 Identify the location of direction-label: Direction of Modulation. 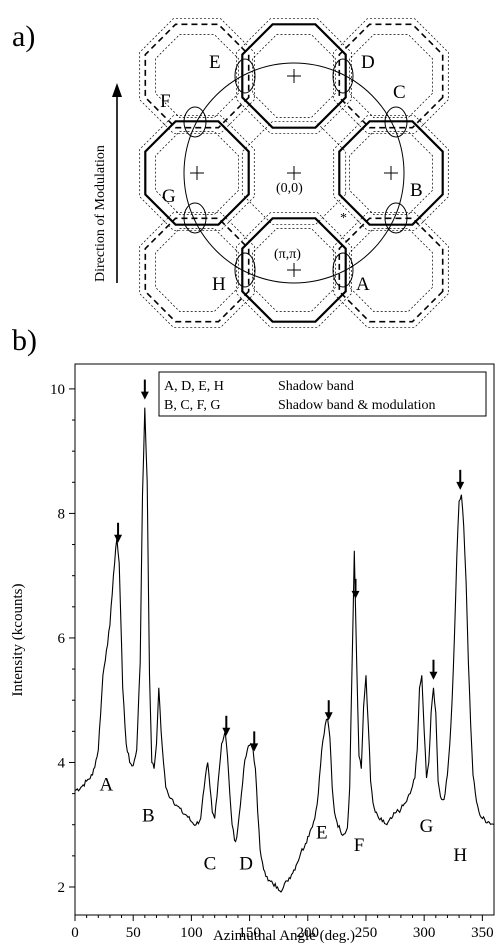
(100, 213).